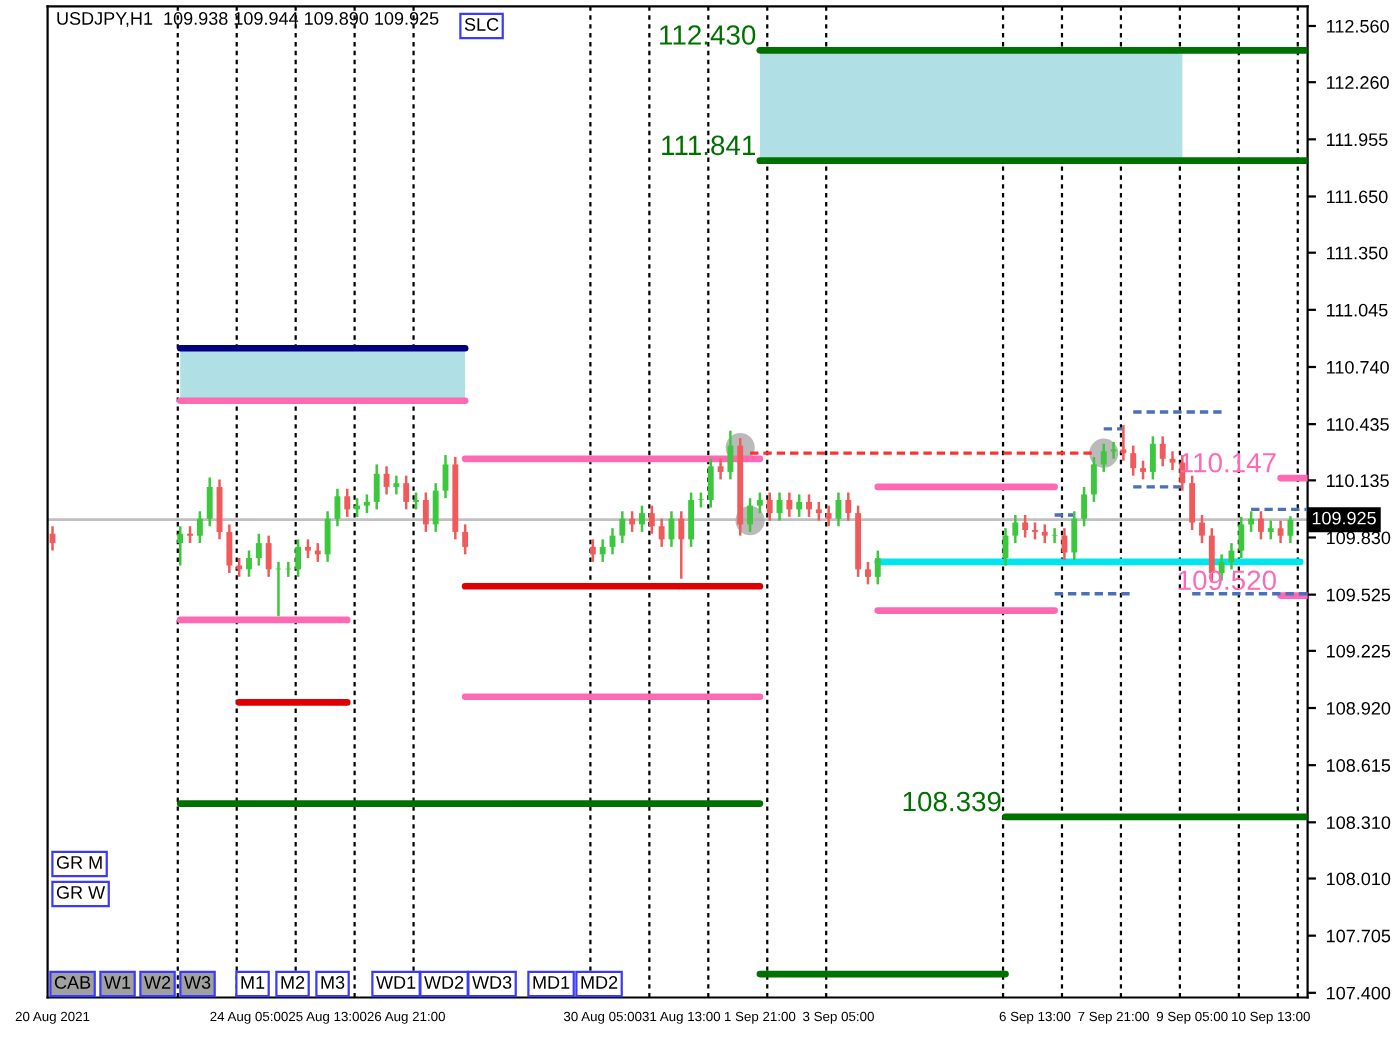  Describe the element at coordinates (1359, 651) in the screenshot. I see `y-tick-label: 109.225` at that location.